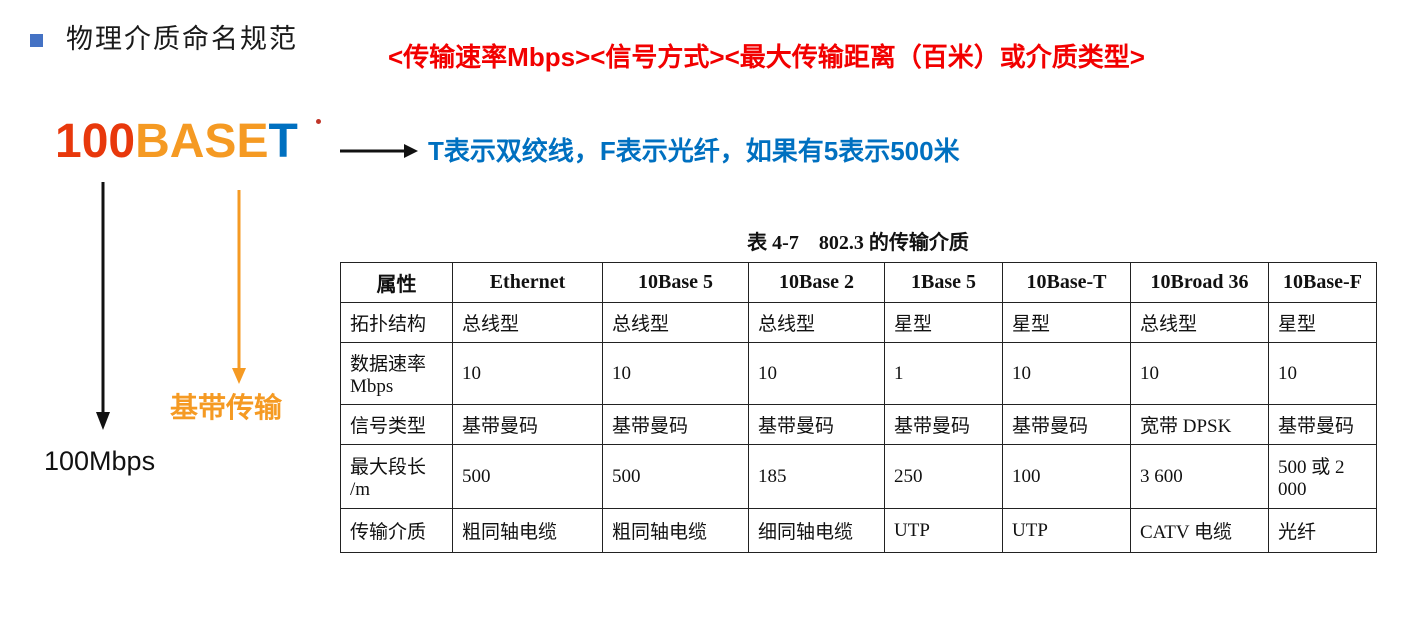 This screenshot has width=1424, height=618. I want to click on bullet-square-icon, so click(36, 40).